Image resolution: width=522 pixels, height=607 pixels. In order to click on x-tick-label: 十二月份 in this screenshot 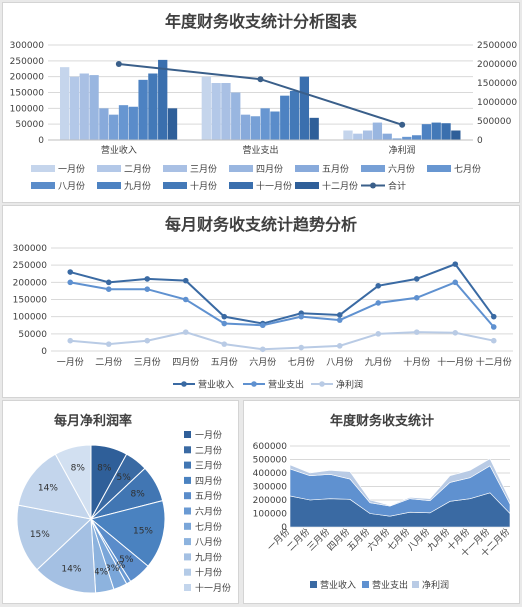, I will do `click(494, 362)`.